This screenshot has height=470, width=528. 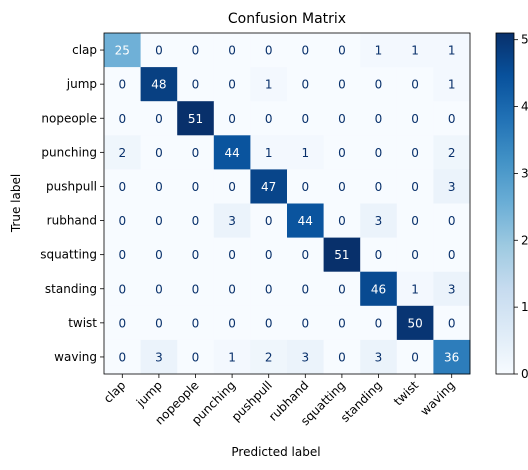 I want to click on cell-value-label: 50, so click(x=414, y=323).